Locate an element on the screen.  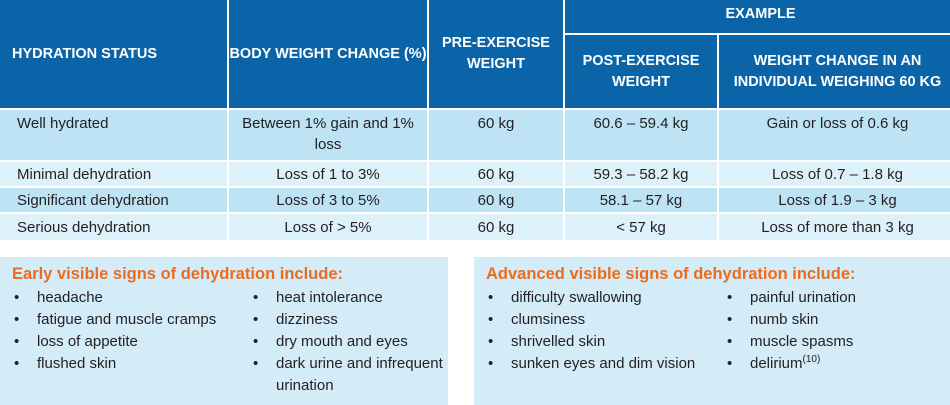
table-cell-status: Significant dehydration is located at coordinates (113, 200).